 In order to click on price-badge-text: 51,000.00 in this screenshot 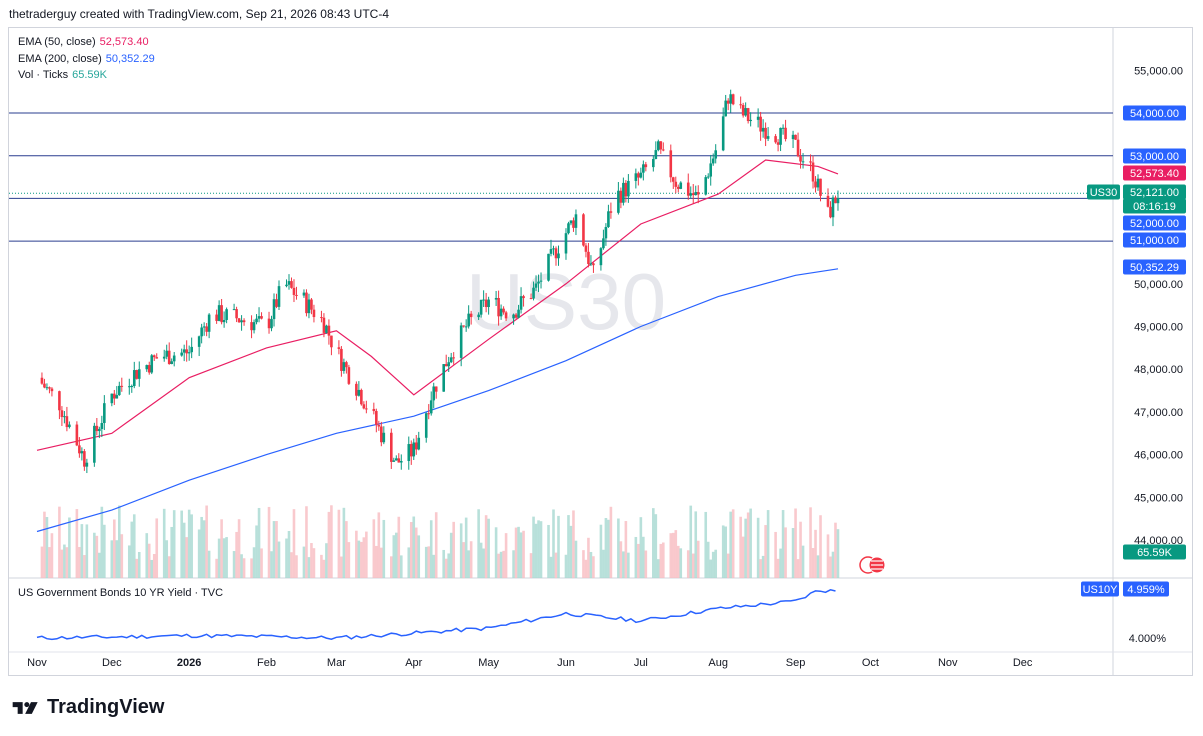, I will do `click(1154, 241)`.